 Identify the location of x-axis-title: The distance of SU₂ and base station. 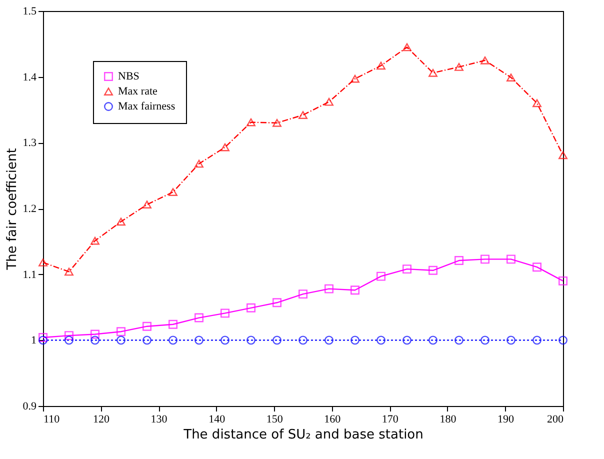
(303, 435).